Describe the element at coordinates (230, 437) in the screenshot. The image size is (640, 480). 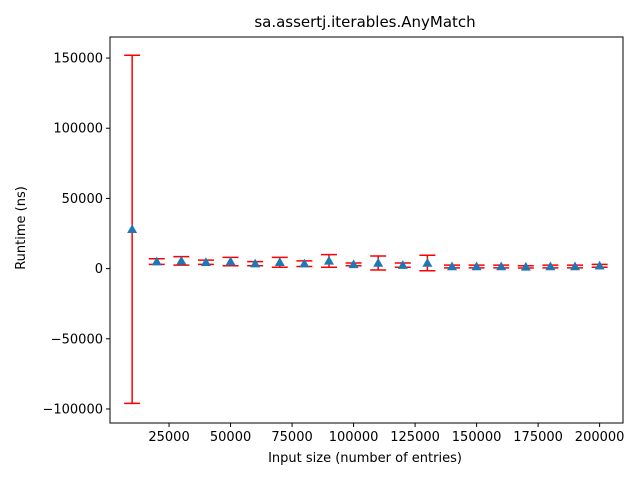
I see `x-tick-label: 50000` at that location.